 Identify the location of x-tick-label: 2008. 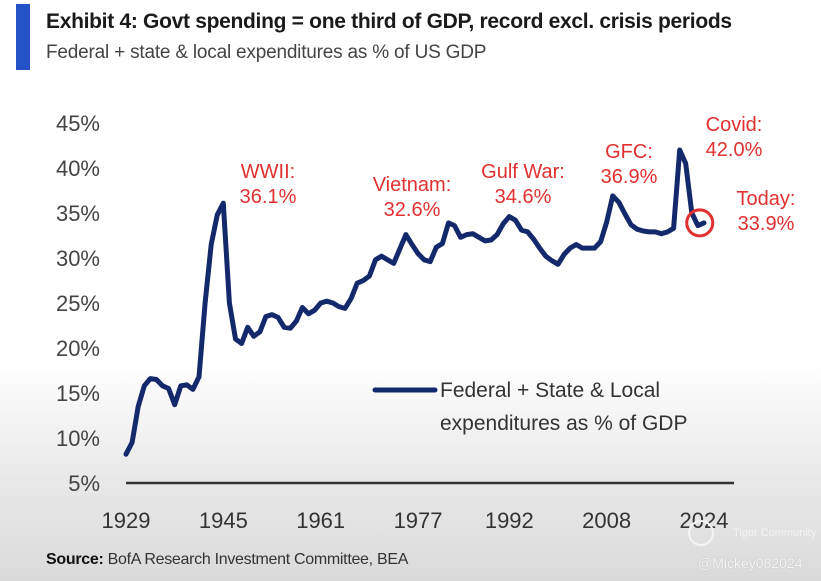
(606, 520).